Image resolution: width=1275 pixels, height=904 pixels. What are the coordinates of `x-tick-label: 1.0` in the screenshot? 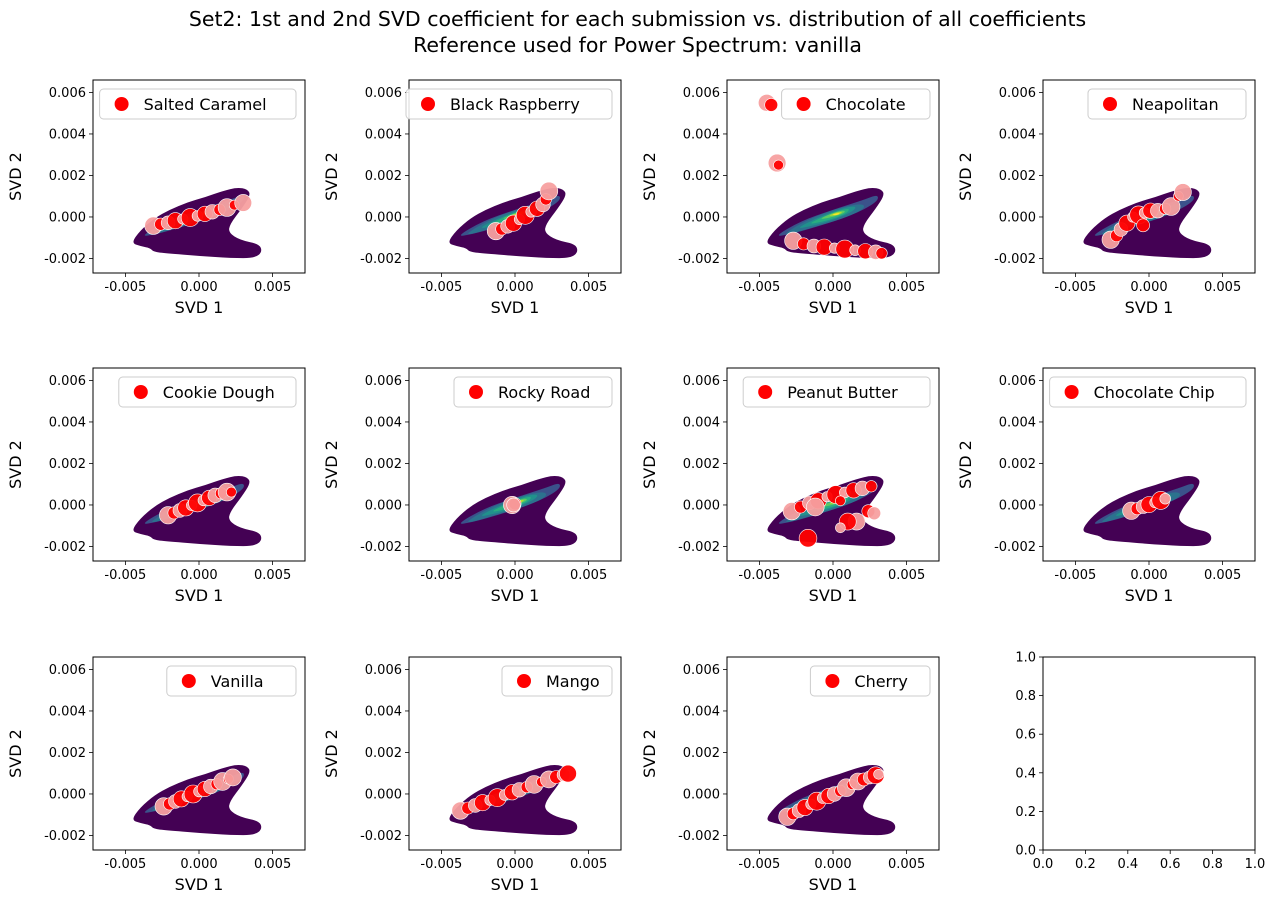 It's located at (1255, 864).